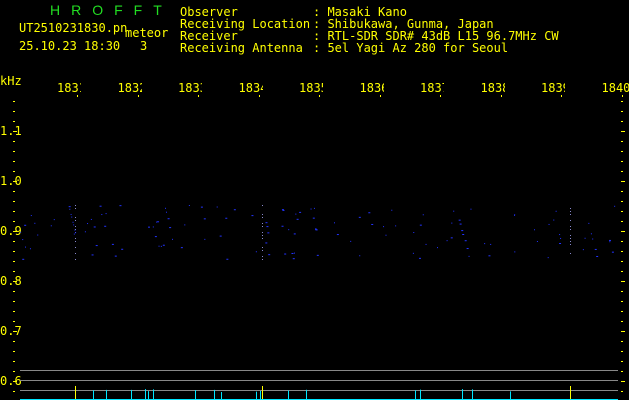  I want to click on observer-value: : Masaki Kano, so click(360, 12).